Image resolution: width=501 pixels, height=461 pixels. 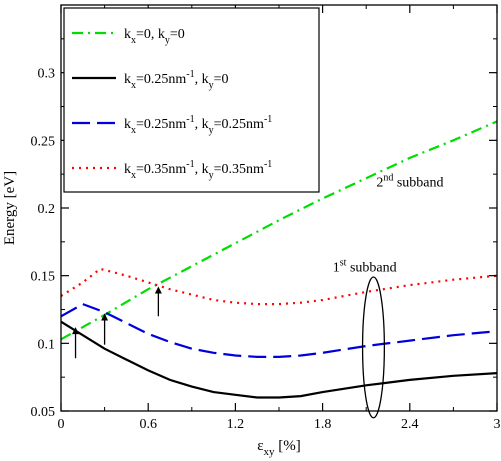 I want to click on x-tick-label: 1.8, so click(x=323, y=424).